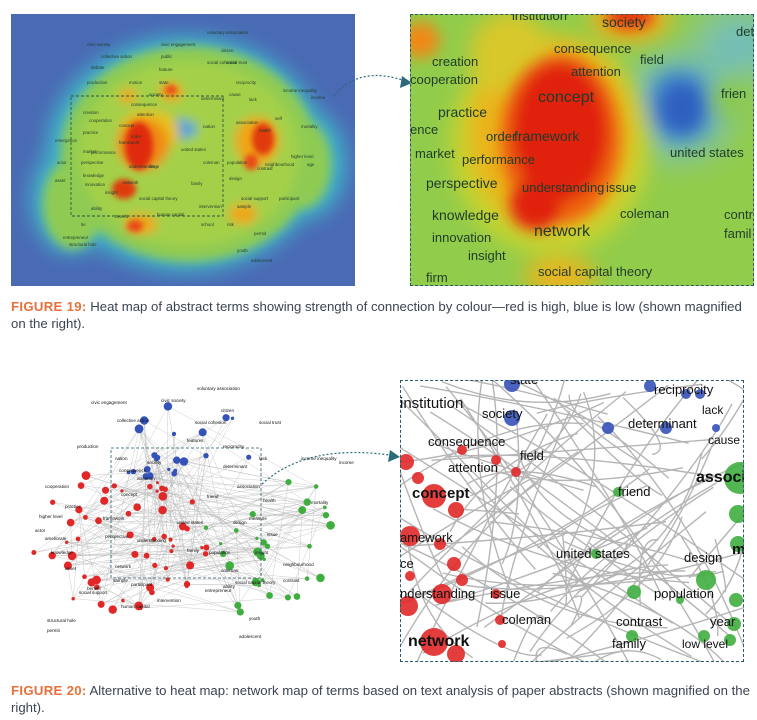 This screenshot has height=720, width=757. What do you see at coordinates (91, 132) in the screenshot?
I see `heat-term-label: practice` at bounding box center [91, 132].